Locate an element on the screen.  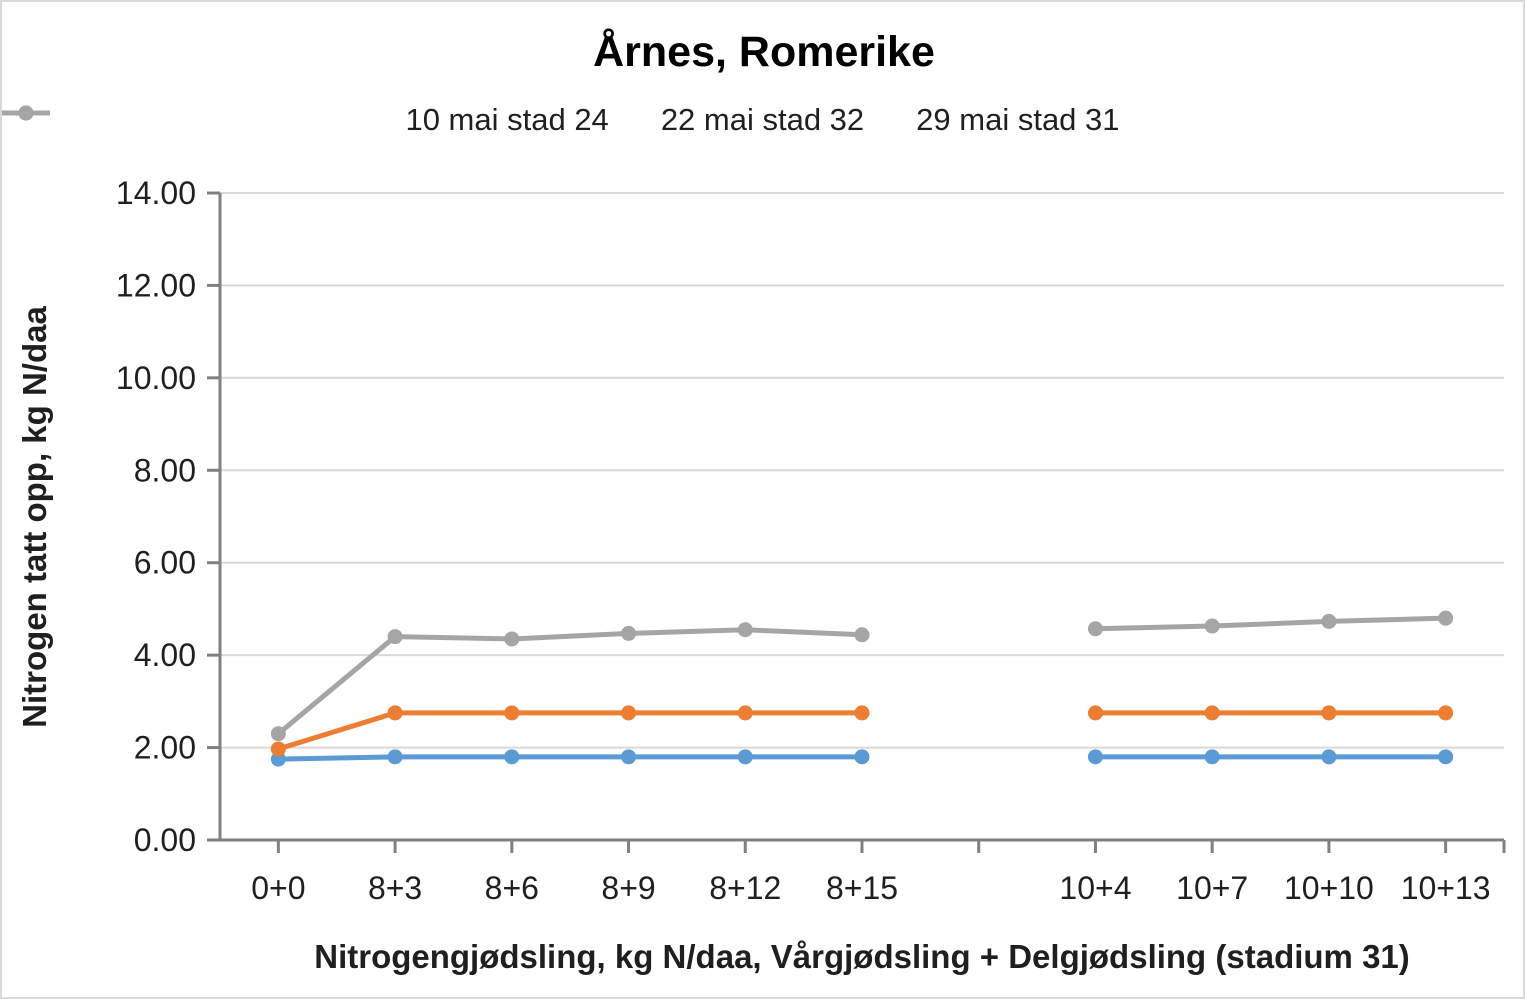
legend-item: 22 mai stad 32 is located at coordinates (433, 120).